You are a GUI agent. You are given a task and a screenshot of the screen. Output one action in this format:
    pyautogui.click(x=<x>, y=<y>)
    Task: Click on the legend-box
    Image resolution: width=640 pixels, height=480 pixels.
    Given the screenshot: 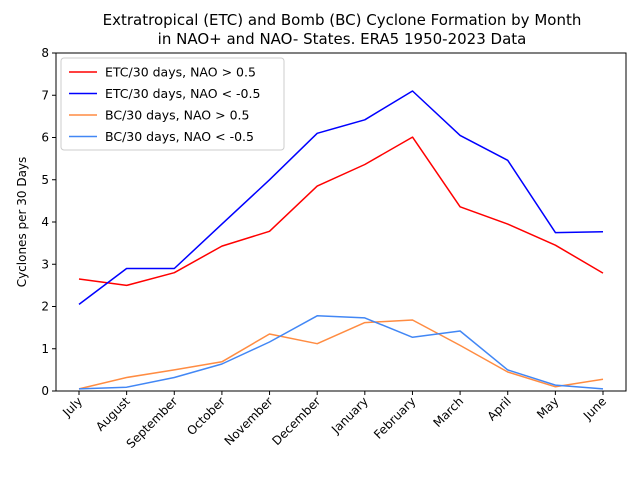 What is the action you would take?
    pyautogui.click(x=172, y=104)
    